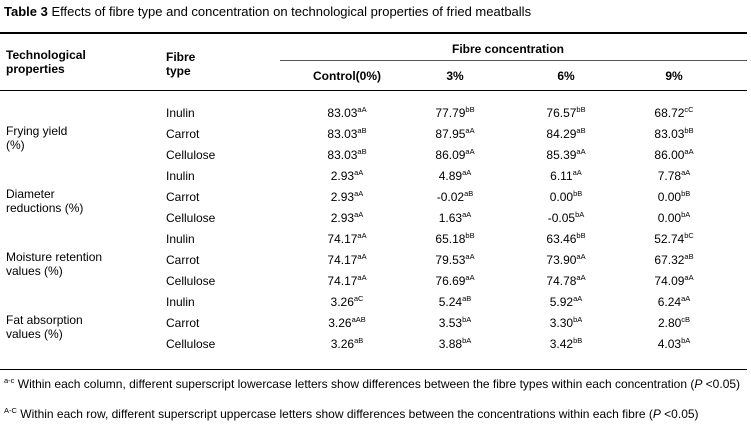 Image resolution: width=751 pixels, height=447 pixels. What do you see at coordinates (373, 33) in the screenshot?
I see `top-rule` at bounding box center [373, 33].